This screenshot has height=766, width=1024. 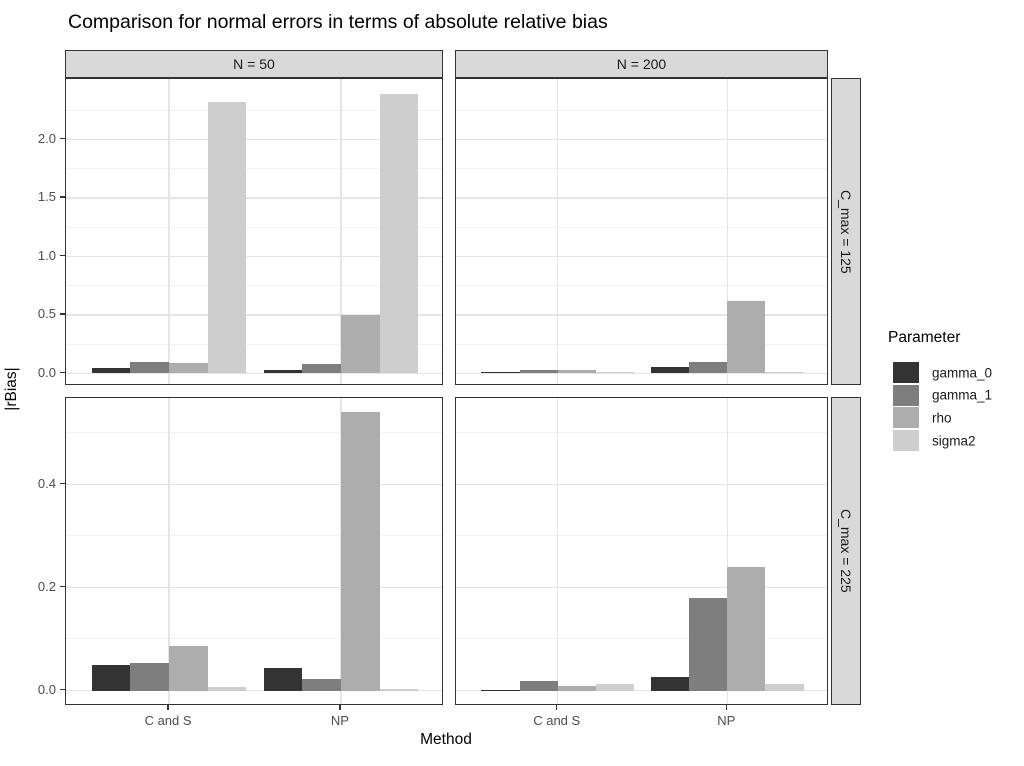 What do you see at coordinates (46, 255) in the screenshot?
I see `y-tick-label: 1.0` at bounding box center [46, 255].